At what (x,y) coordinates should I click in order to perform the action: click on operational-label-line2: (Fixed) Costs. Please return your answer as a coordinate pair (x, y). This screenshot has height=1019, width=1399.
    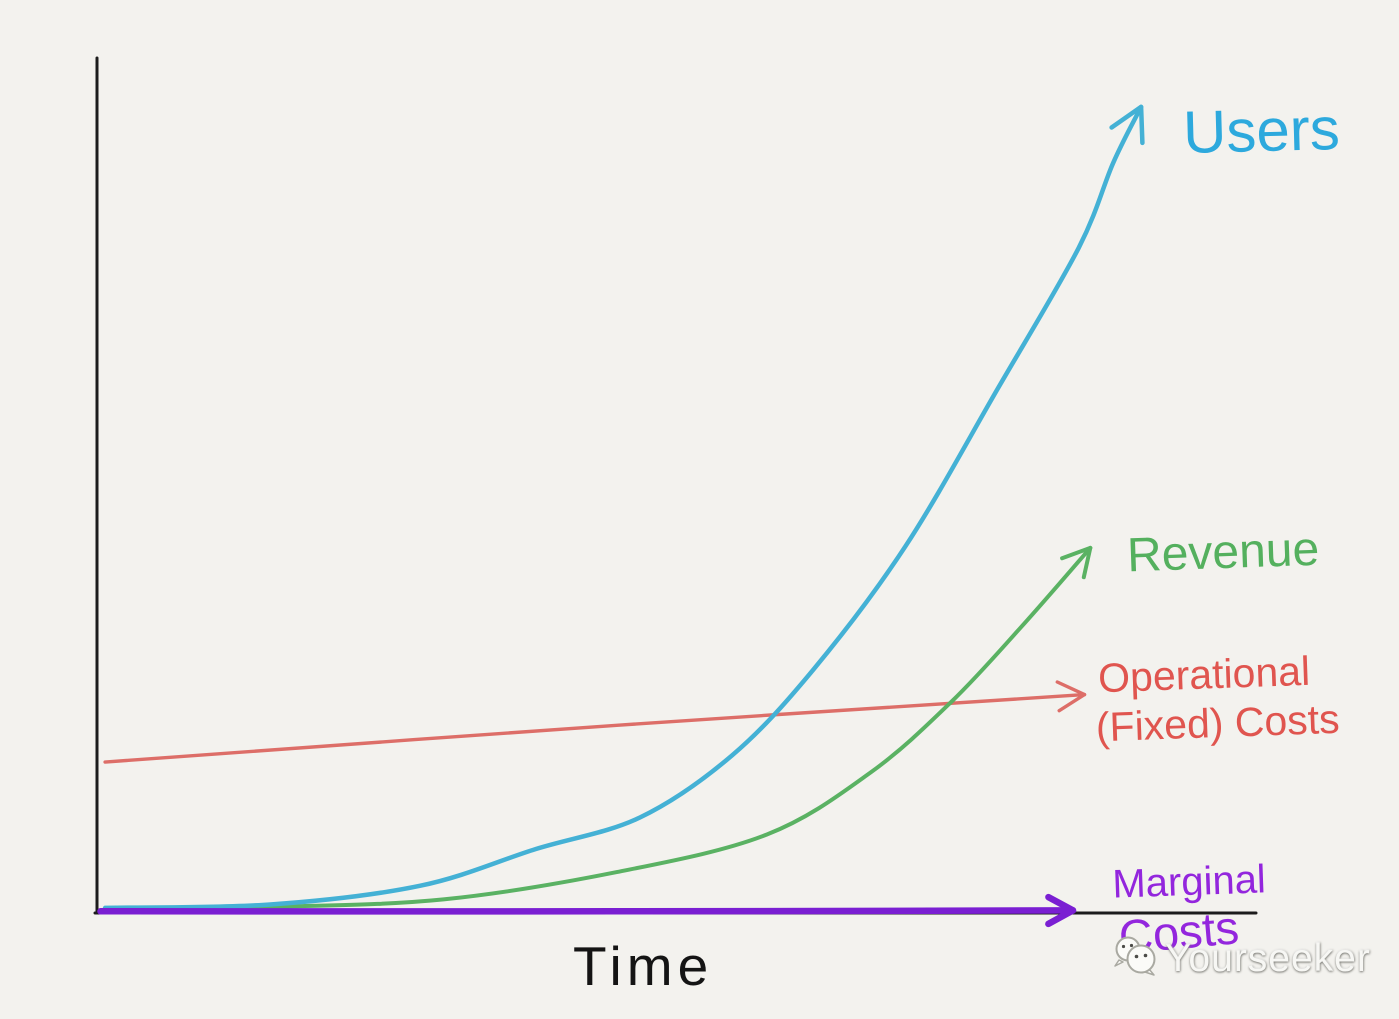
    Looking at the image, I should click on (1218, 723).